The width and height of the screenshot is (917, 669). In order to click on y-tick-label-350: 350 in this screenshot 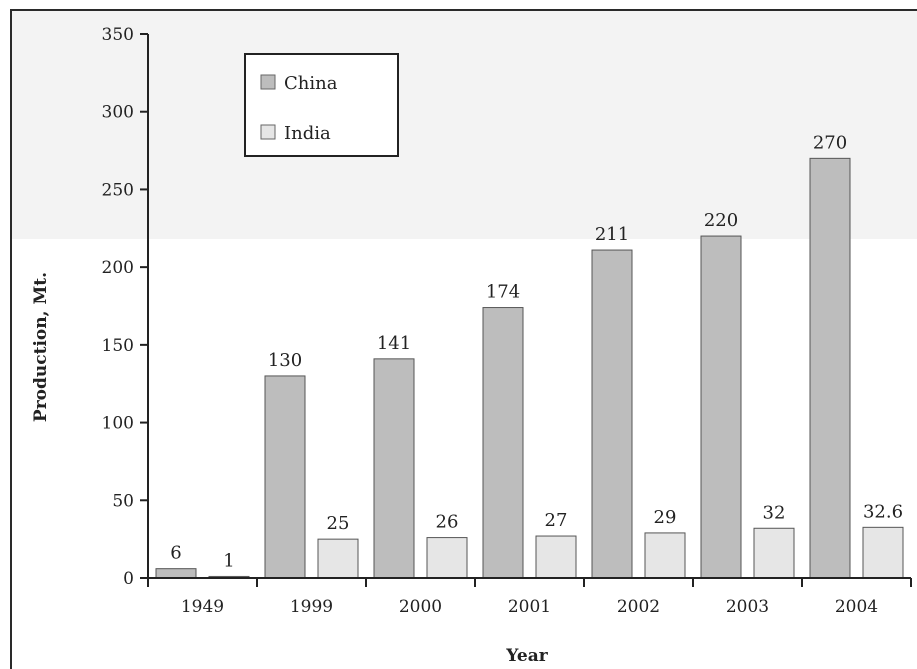, I will do `click(118, 35)`.